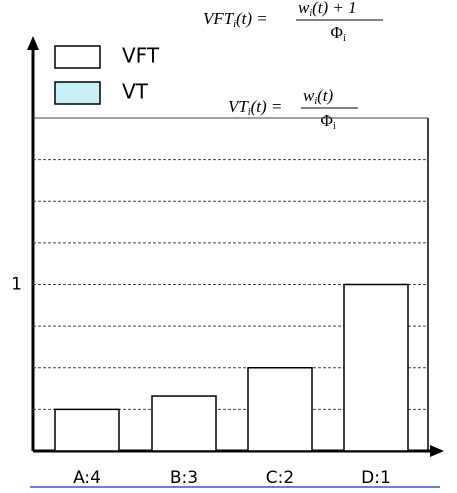 The height and width of the screenshot is (493, 457). I want to click on x-tick-label: D:1, so click(376, 478).